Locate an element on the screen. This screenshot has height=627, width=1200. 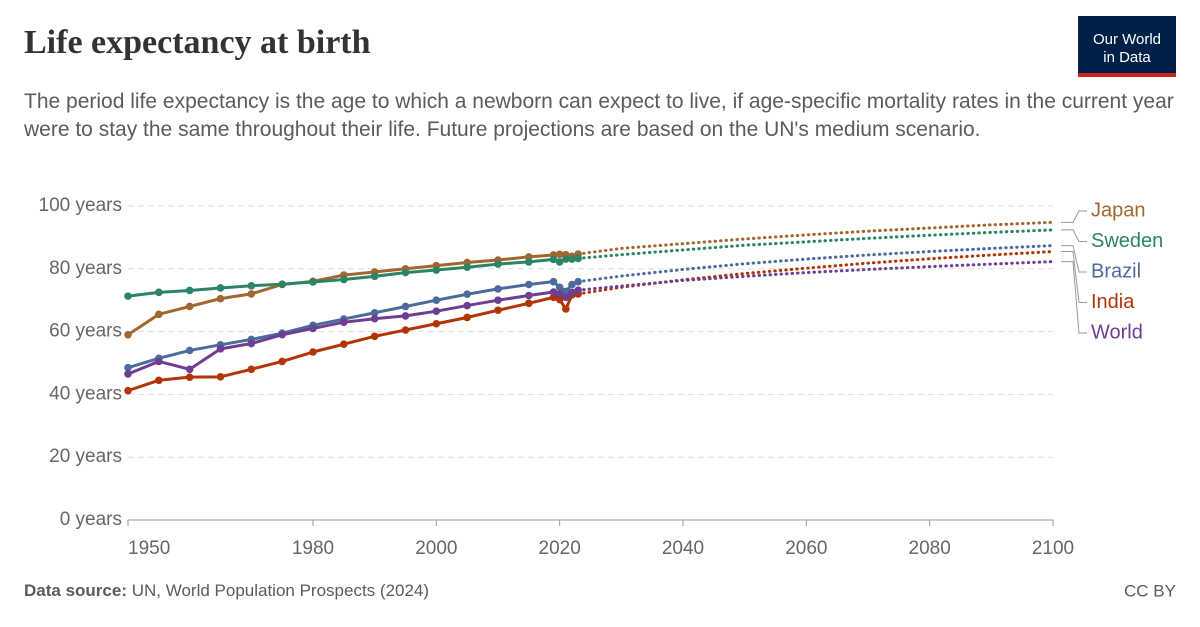
legend-label: World is located at coordinates (1117, 332).